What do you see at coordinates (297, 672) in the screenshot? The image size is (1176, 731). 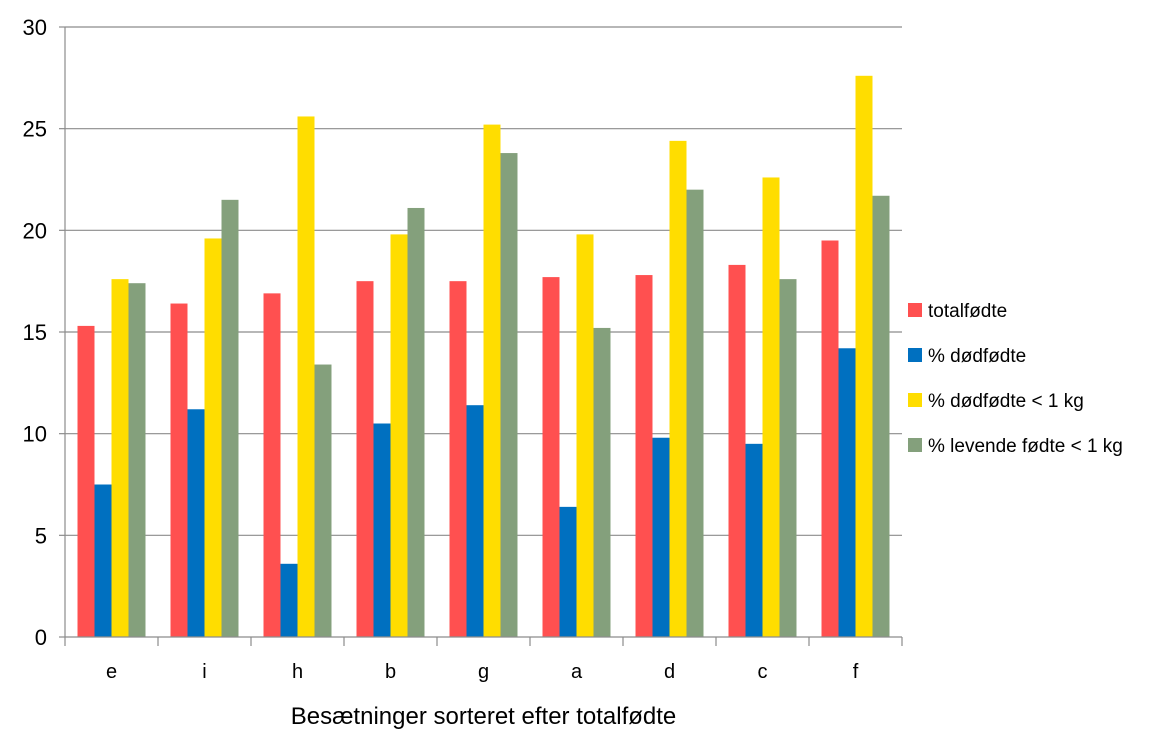 I see `x-tick-label: h` at bounding box center [297, 672].